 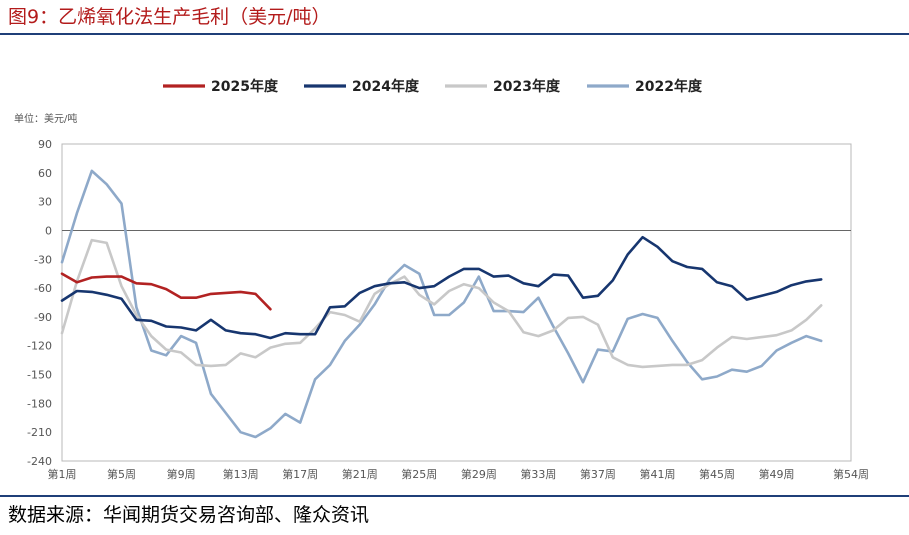 I want to click on x-tick-label: 第45周, so click(x=717, y=474).